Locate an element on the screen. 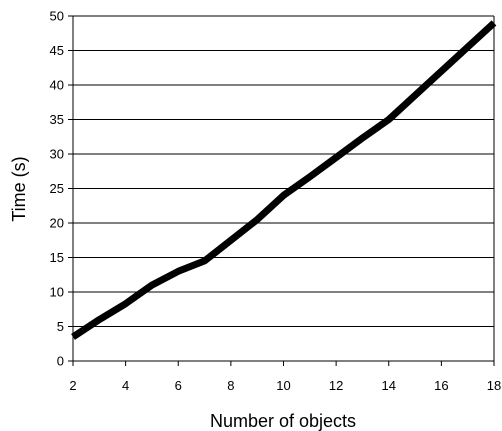 The image size is (502, 431). x-tick-label: 6 is located at coordinates (178, 385).